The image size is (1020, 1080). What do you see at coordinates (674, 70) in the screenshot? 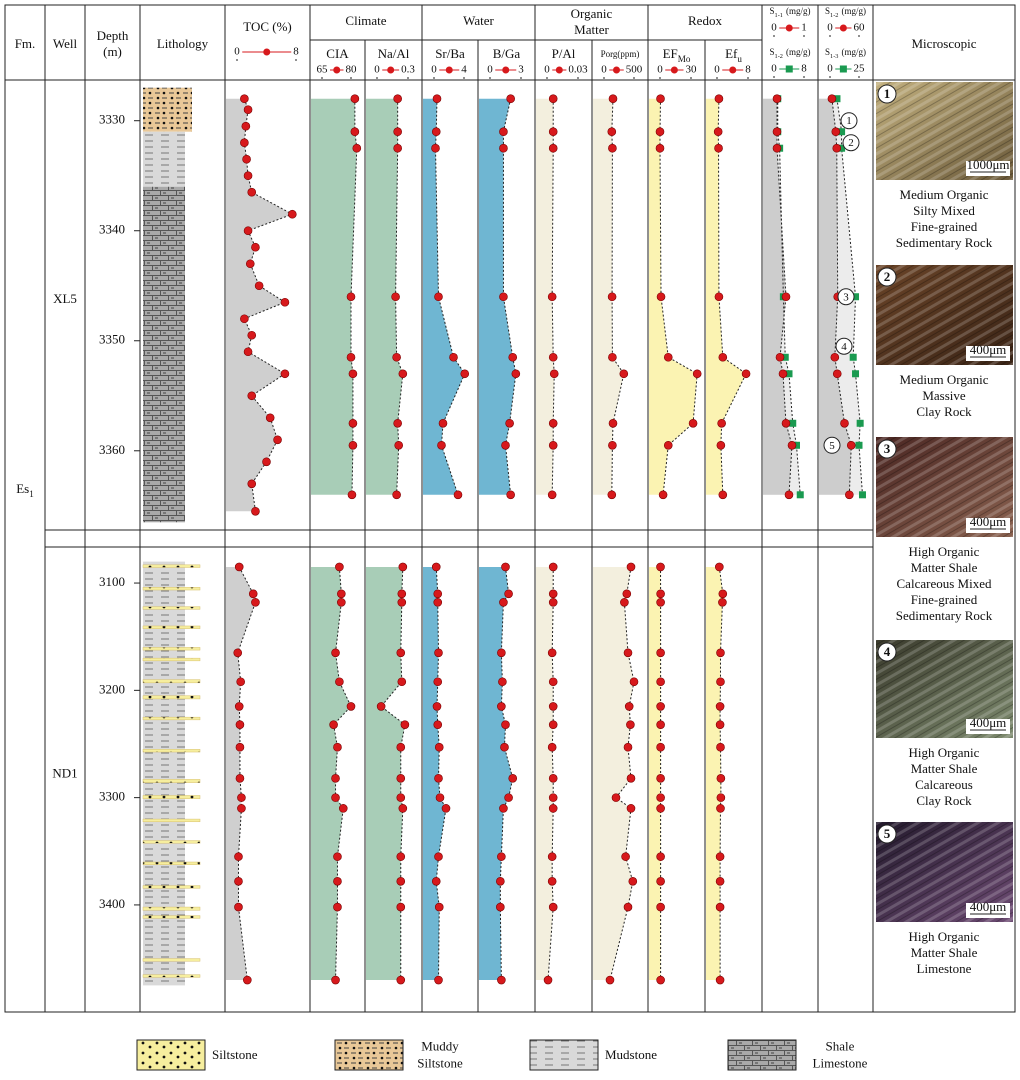
I see `axis-symbol` at bounding box center [674, 70].